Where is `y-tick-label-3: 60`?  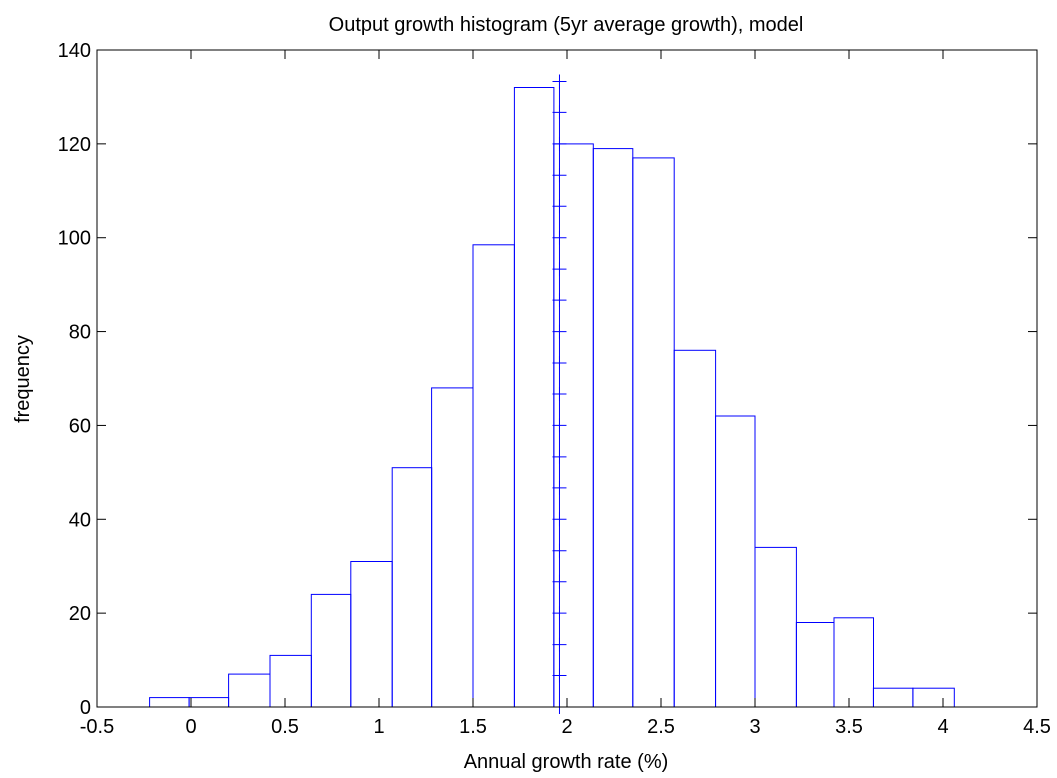 y-tick-label-3: 60 is located at coordinates (80, 426).